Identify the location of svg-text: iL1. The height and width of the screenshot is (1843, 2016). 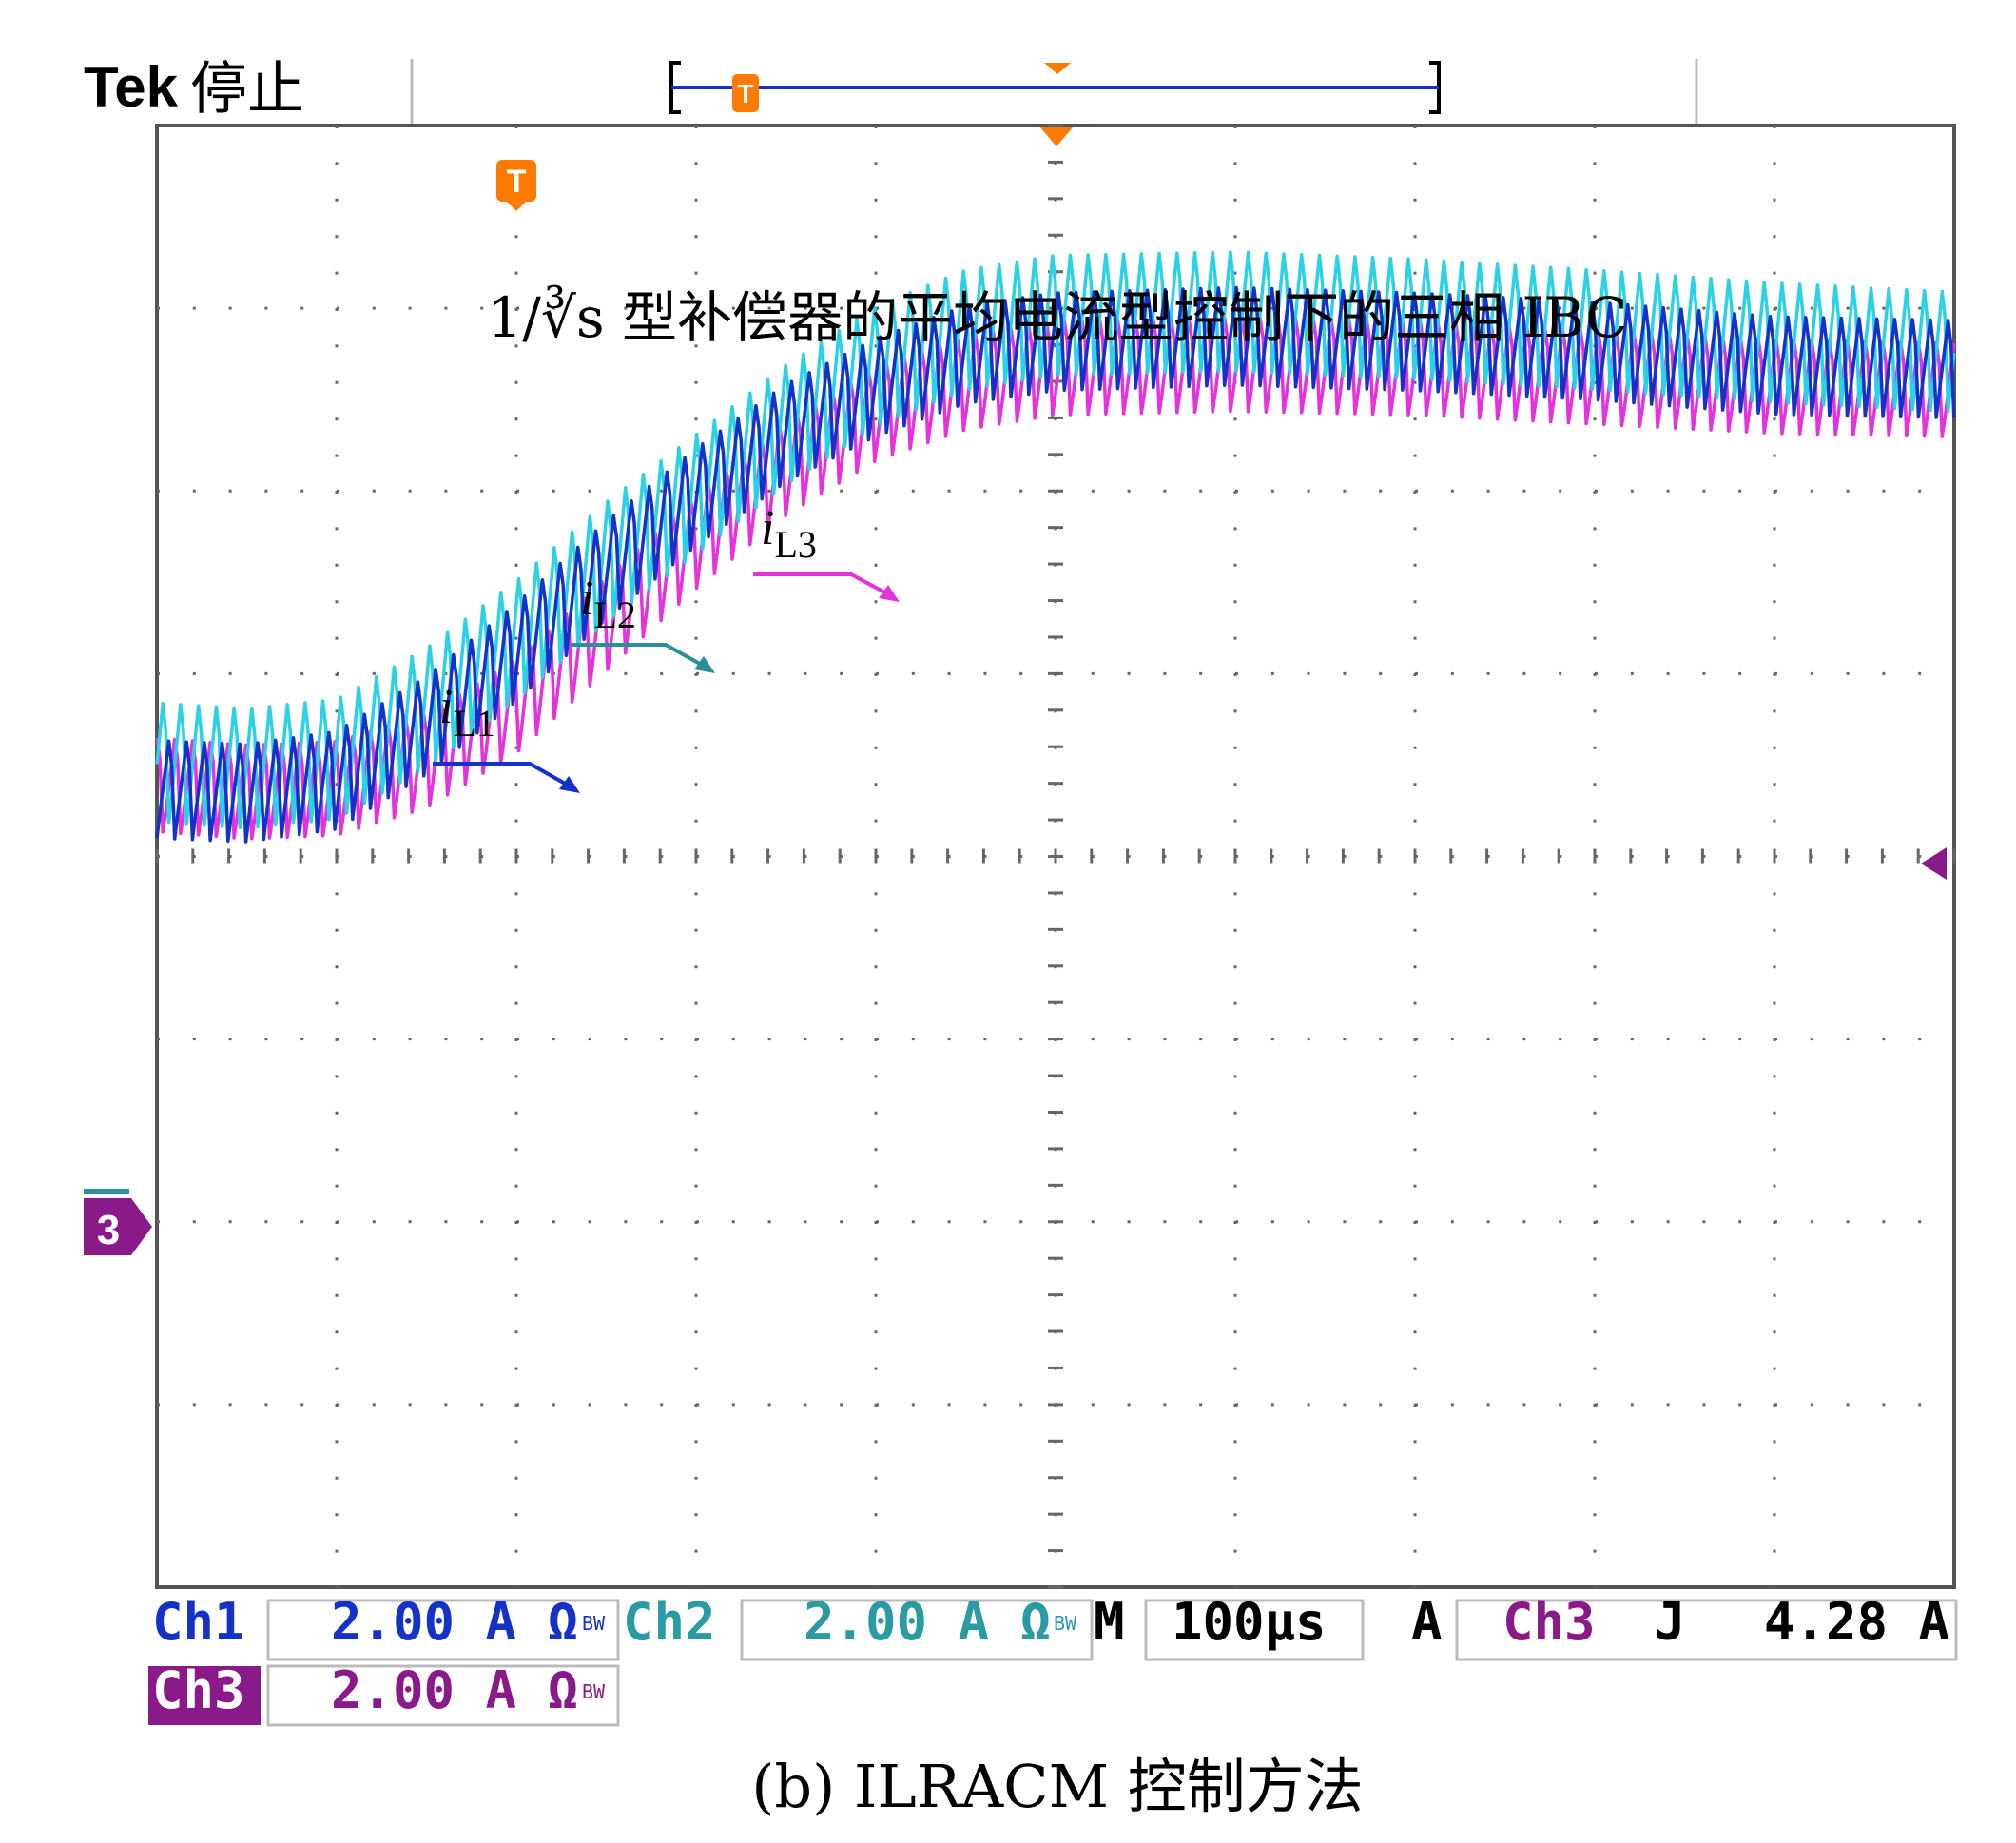
(467, 712).